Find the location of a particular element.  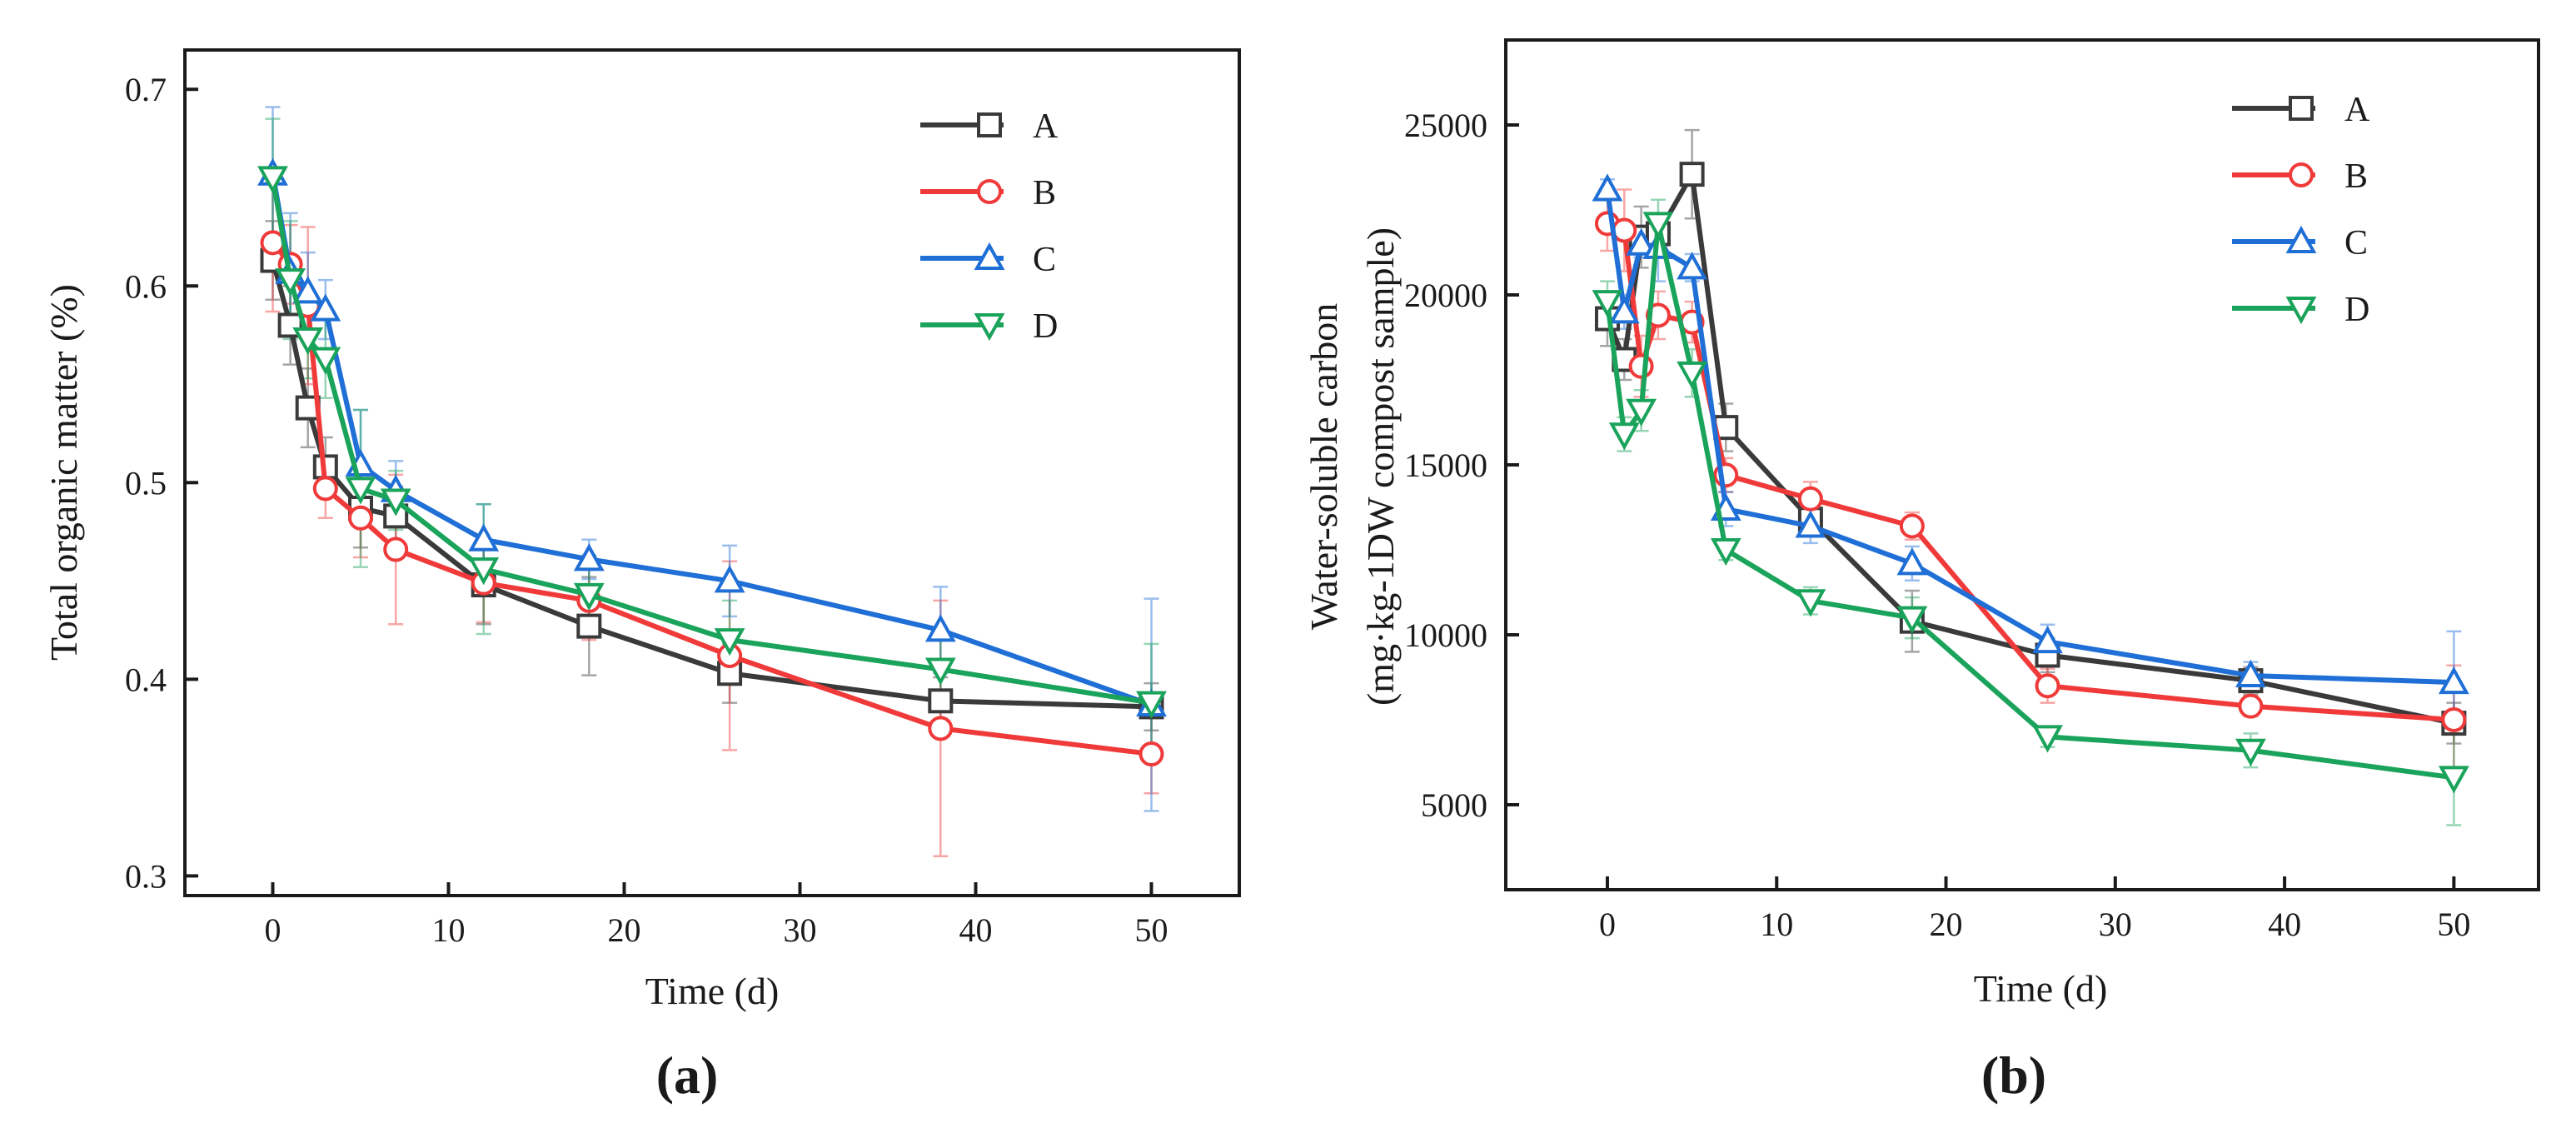

panel-b-y-axis-label-line-1: Water-soluble carbon is located at coordinates (1324, 467).